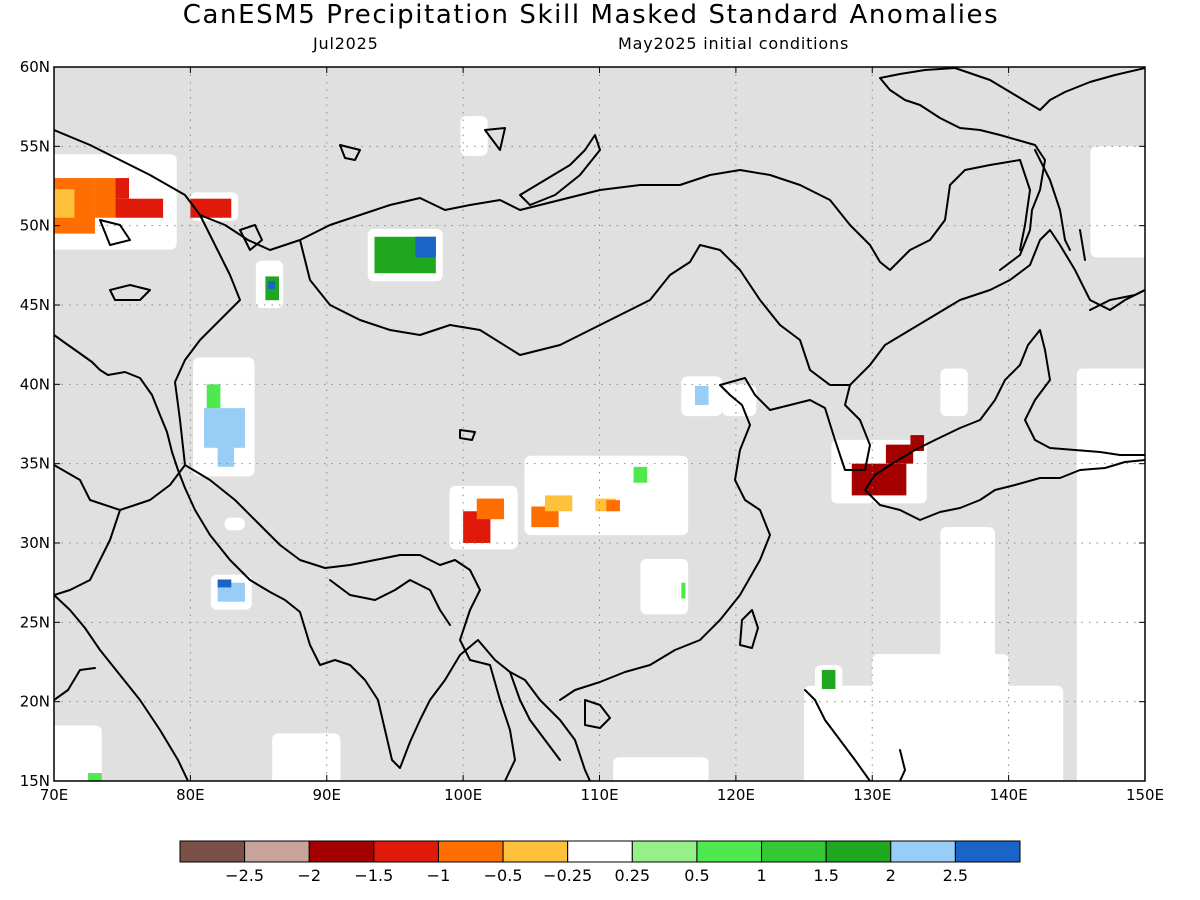  Describe the element at coordinates (599, 795) in the screenshot. I see `lon-tick-label: 110E` at that location.